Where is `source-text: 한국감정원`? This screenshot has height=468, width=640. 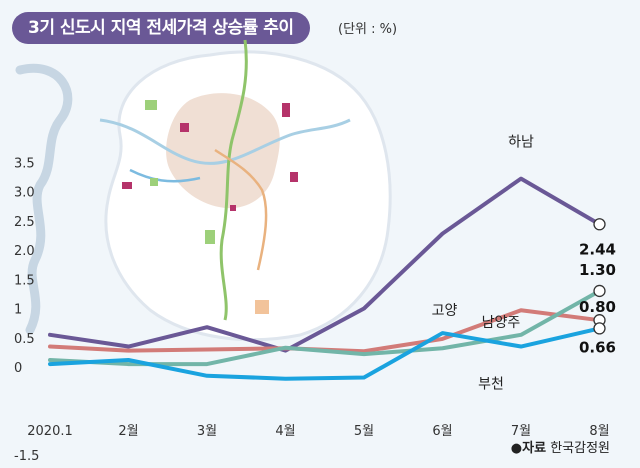
source-text: 한국감정원 is located at coordinates (578, 448).